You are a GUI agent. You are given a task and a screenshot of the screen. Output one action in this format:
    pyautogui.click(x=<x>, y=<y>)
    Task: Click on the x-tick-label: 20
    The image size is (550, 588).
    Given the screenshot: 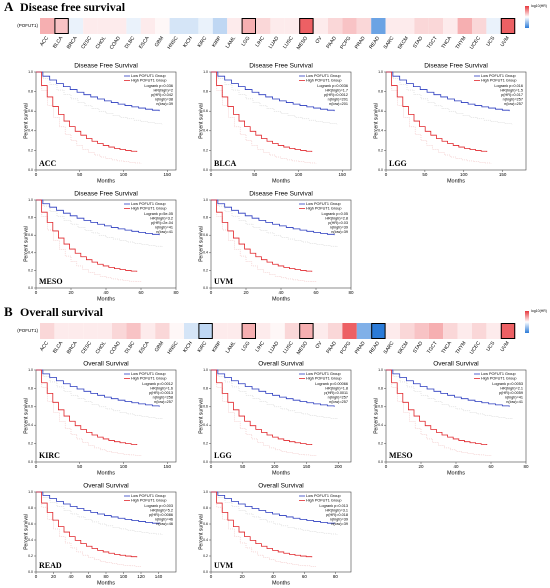 What is the action you would take?
    pyautogui.click(x=54, y=576)
    